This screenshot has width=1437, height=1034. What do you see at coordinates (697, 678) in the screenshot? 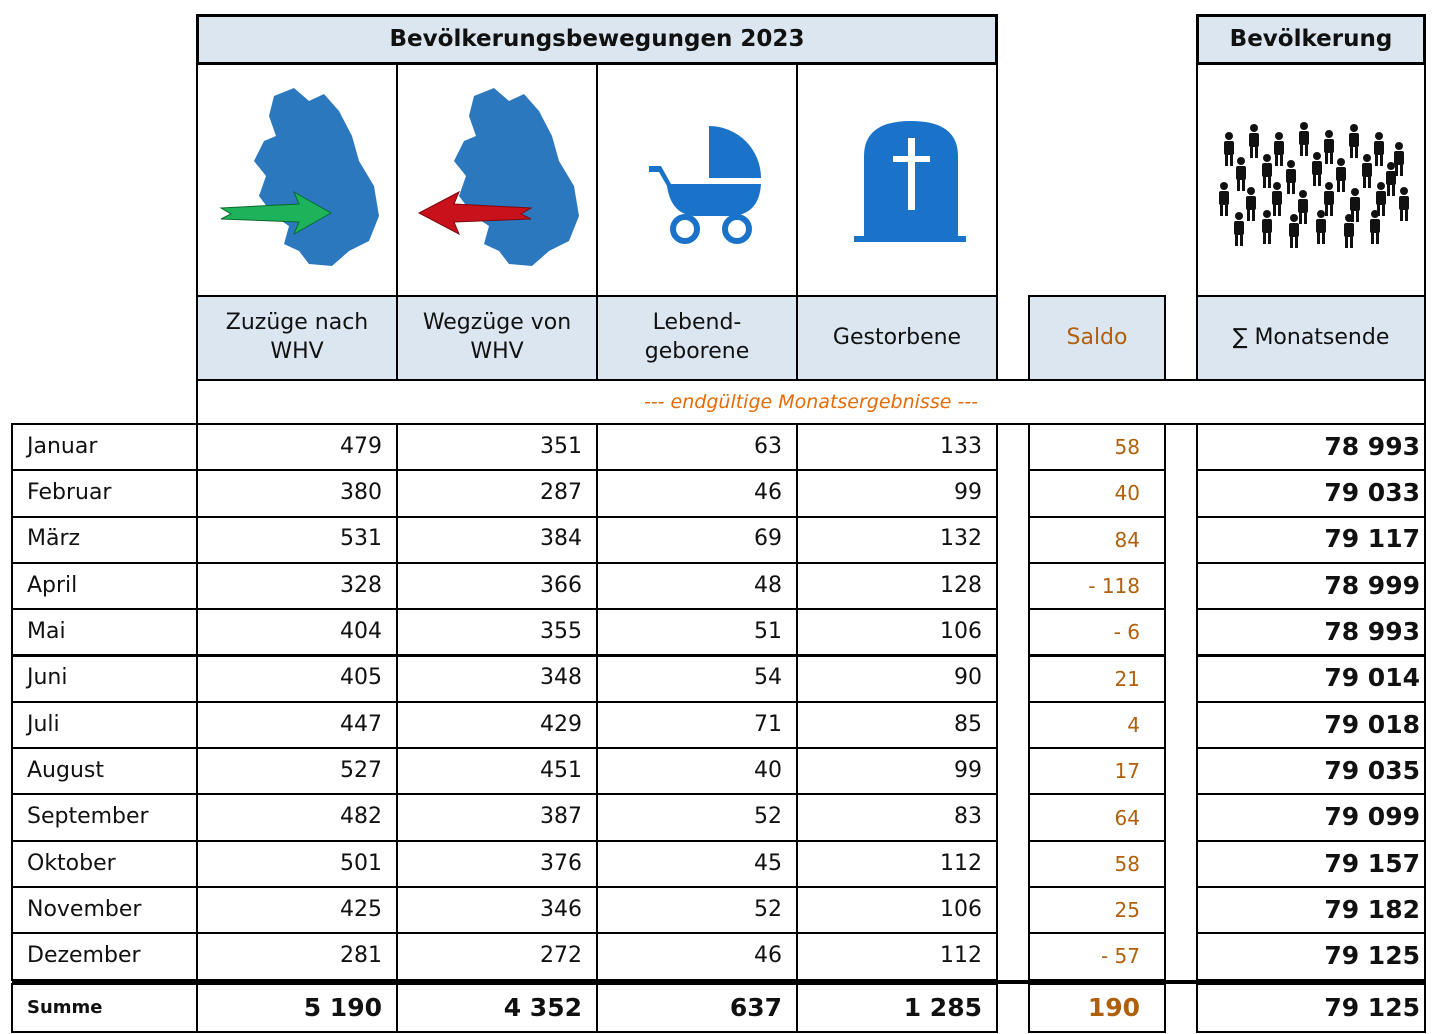
I see `table-cell: 54` at bounding box center [697, 678].